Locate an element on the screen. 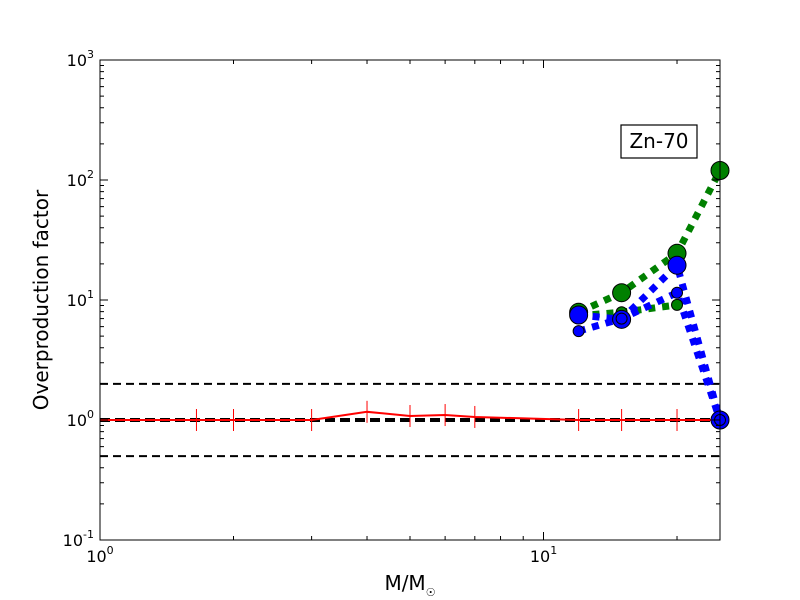 The image size is (800, 600). y-tick-label: 10³ is located at coordinates (80, 59).